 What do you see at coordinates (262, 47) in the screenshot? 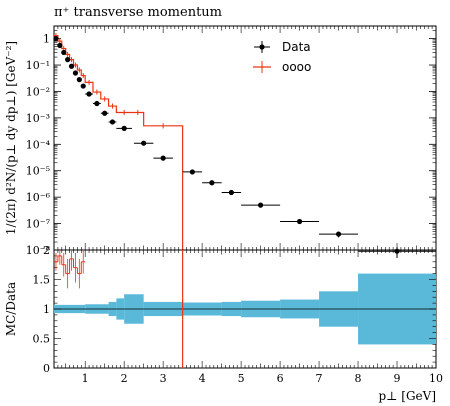
I see `legend-data-marker` at bounding box center [262, 47].